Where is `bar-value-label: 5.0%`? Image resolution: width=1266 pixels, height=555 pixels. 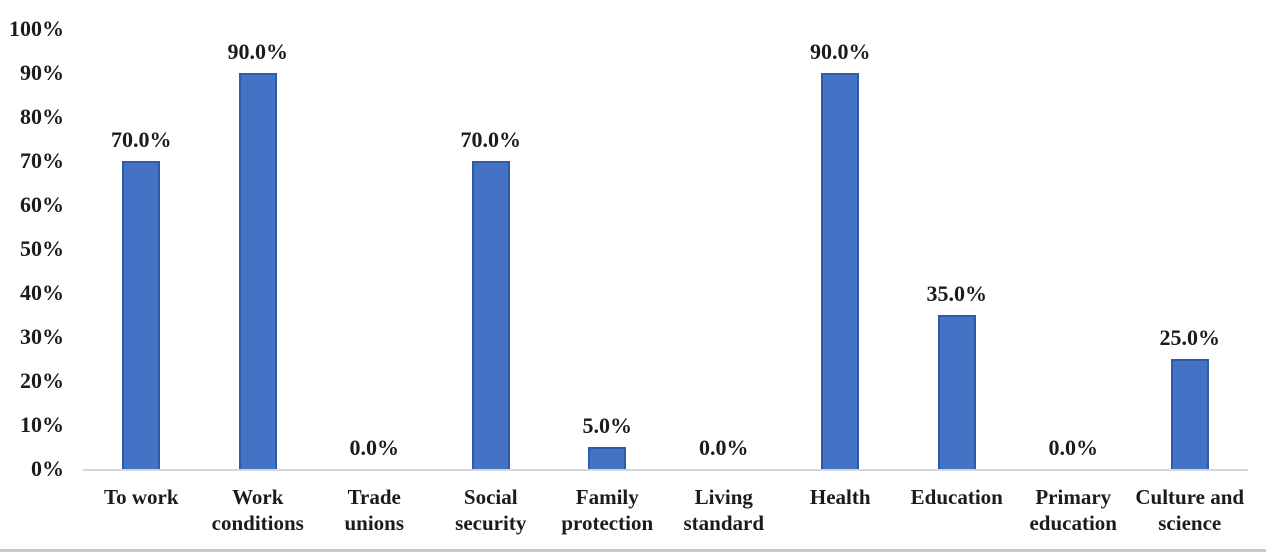
bar-value-label: 5.0% is located at coordinates (607, 425).